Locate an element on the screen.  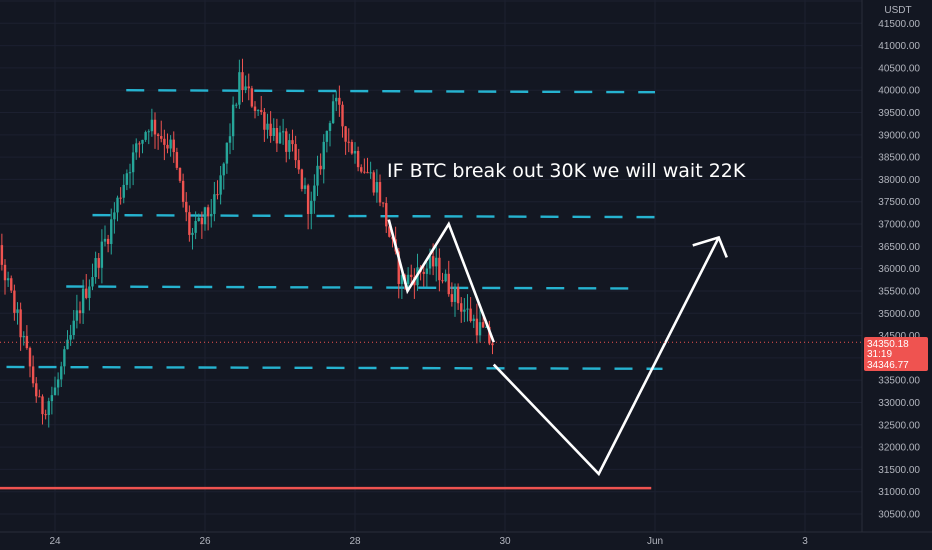
y-tick-label: 35000.00 is located at coordinates (899, 314).